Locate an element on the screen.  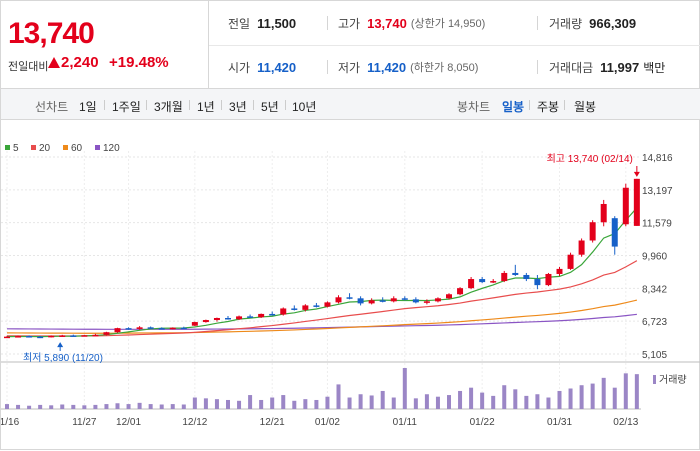
max-annotation: 최고 13,740 (02/14) is located at coordinates (590, 159).